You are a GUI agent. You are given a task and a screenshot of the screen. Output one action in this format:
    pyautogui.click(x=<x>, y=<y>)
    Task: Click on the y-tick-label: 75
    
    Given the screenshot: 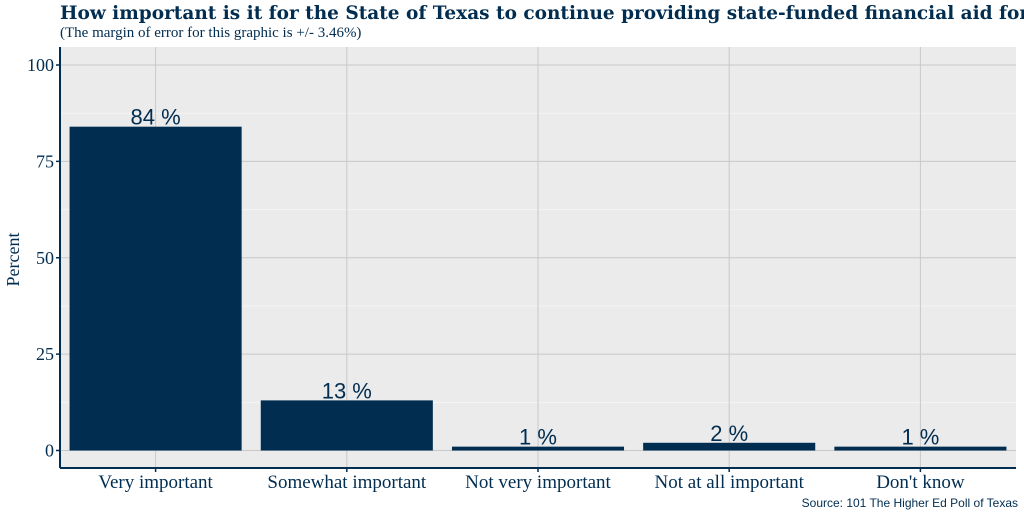 What is the action you would take?
    pyautogui.click(x=45, y=161)
    